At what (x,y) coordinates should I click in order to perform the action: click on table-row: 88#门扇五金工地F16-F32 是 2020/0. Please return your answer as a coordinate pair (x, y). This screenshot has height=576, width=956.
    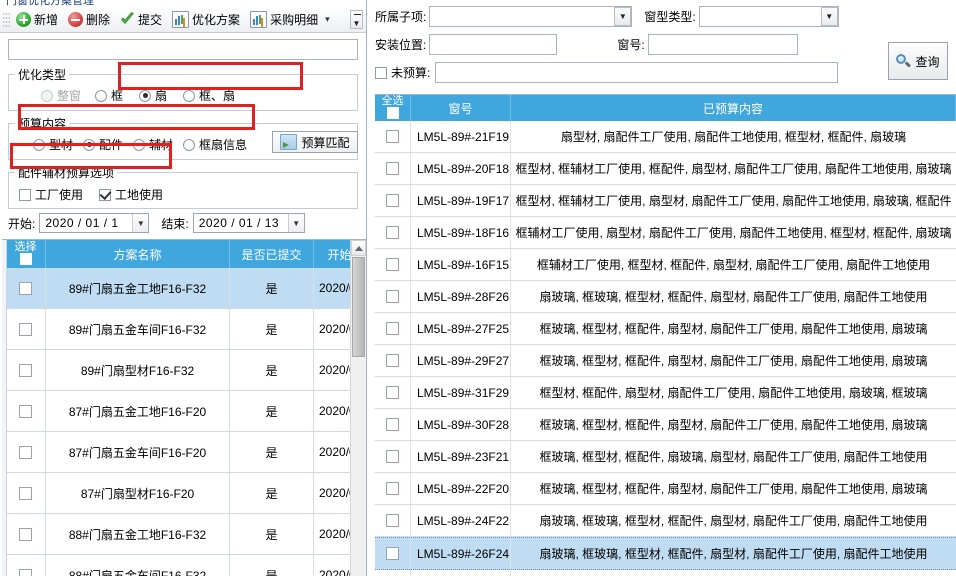
    Looking at the image, I should click on (186, 534).